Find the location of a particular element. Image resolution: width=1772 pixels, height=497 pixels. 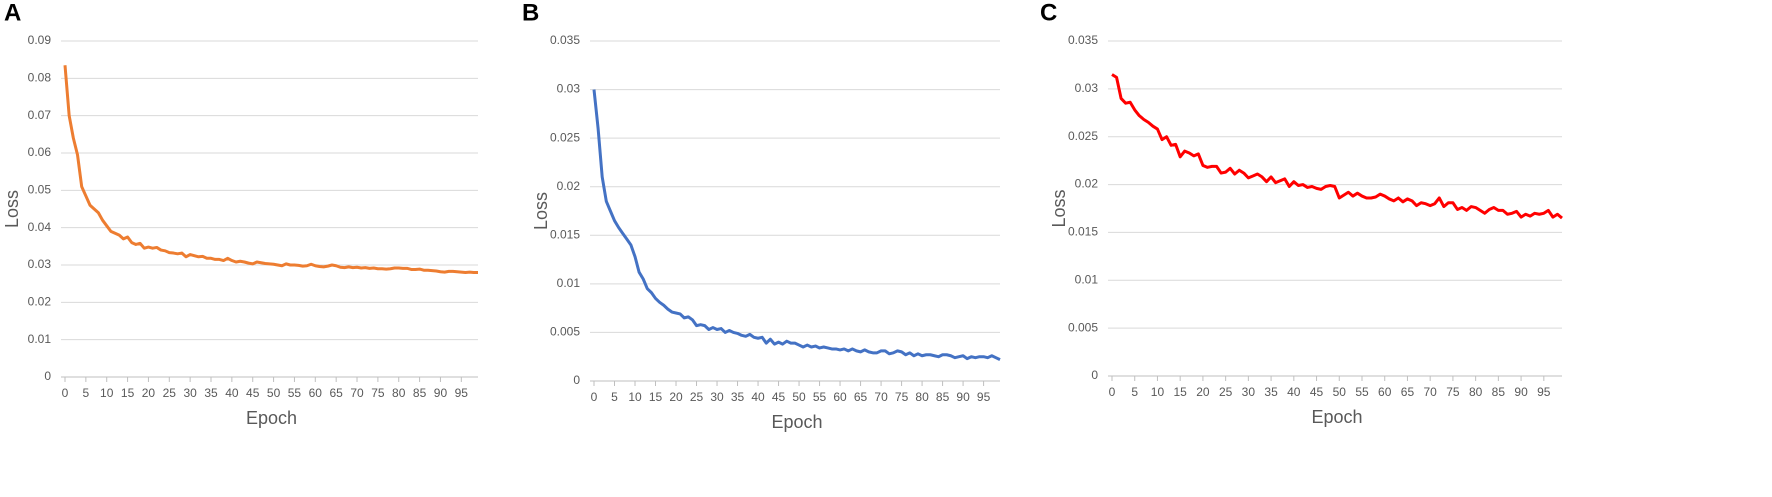

y-tick-label: 0.06 is located at coordinates (40, 152).